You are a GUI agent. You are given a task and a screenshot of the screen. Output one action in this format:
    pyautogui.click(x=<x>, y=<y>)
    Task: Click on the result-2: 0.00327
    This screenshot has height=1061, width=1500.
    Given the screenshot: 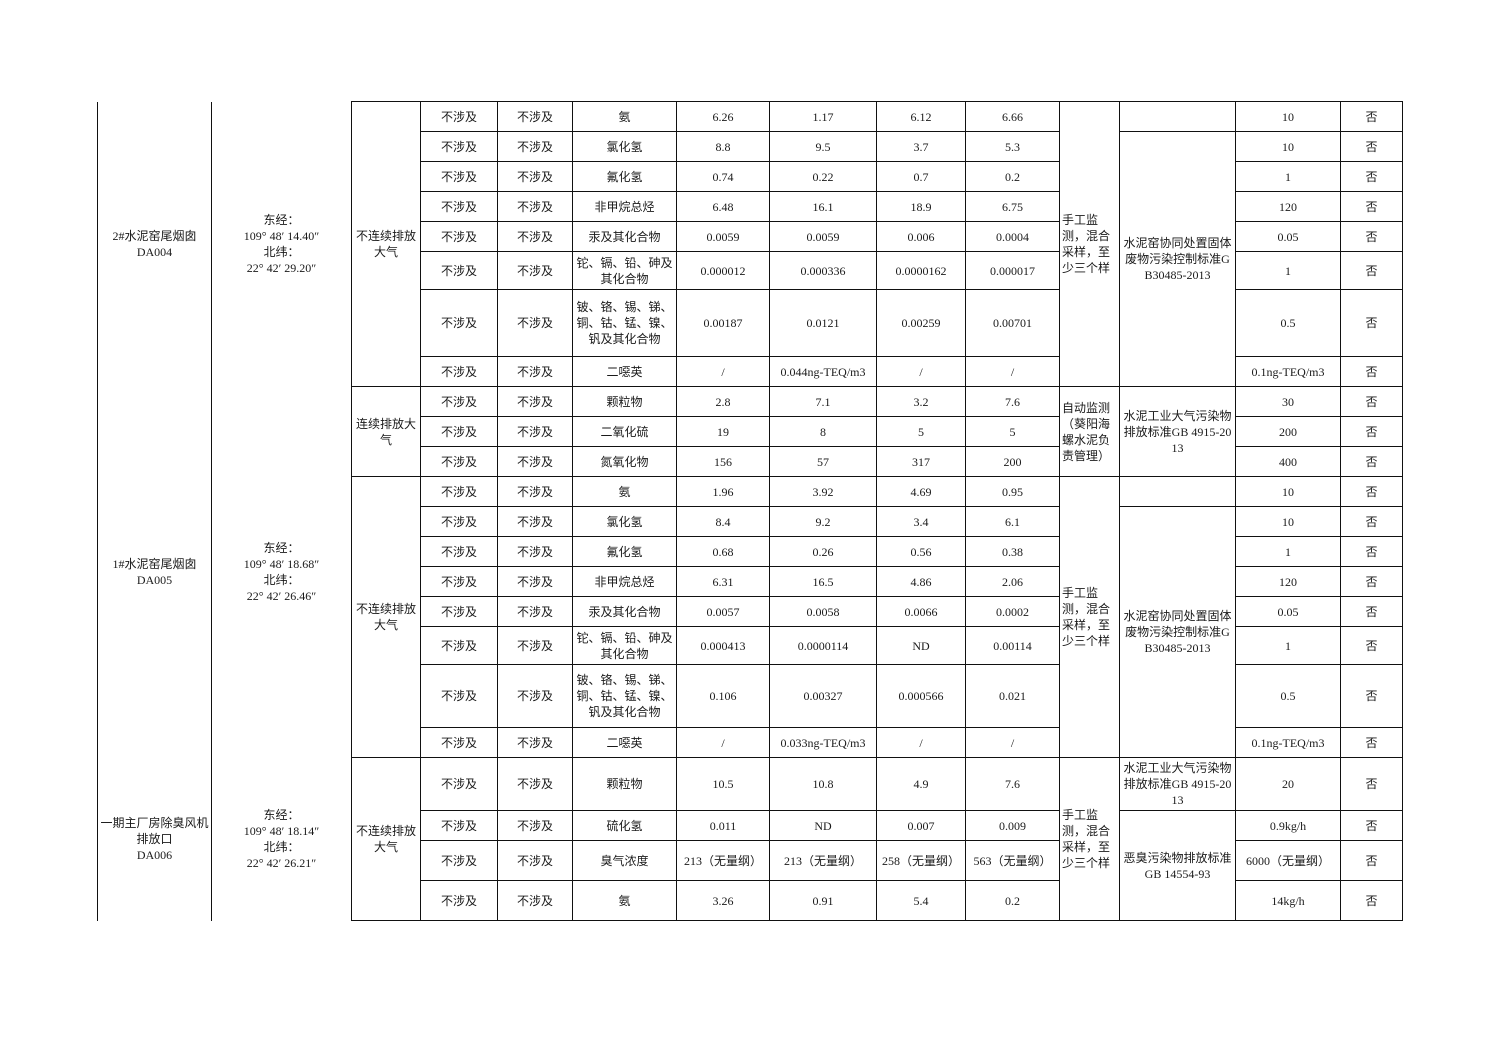 What is the action you would take?
    pyautogui.click(x=823, y=696)
    